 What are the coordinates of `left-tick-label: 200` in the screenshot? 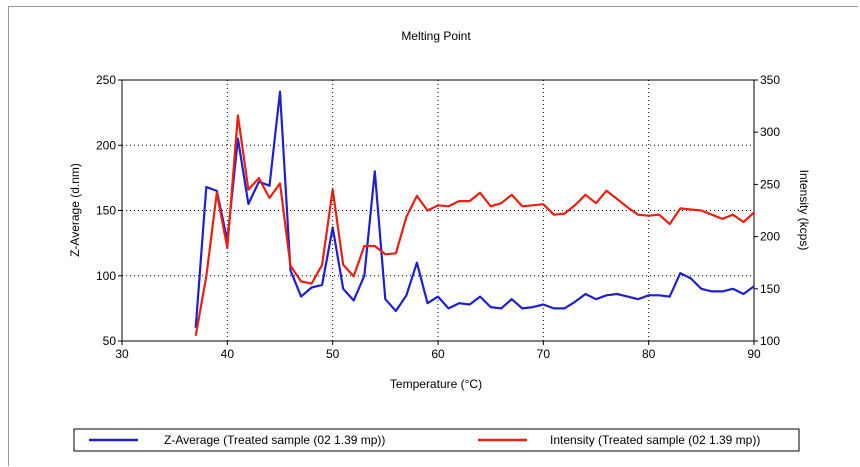 It's located at (106, 145).